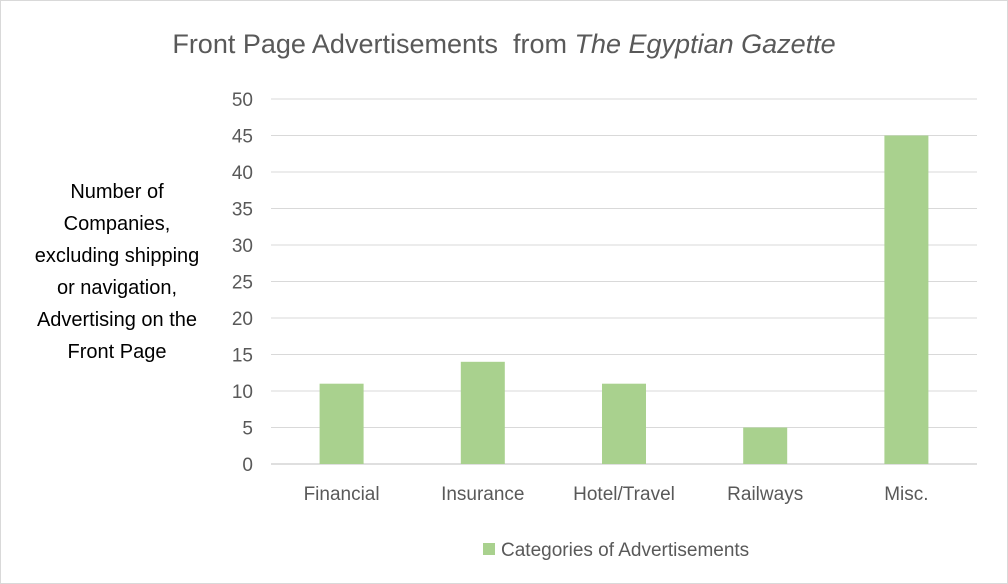  What do you see at coordinates (242, 392) in the screenshot?
I see `y-tick-label: 10` at bounding box center [242, 392].